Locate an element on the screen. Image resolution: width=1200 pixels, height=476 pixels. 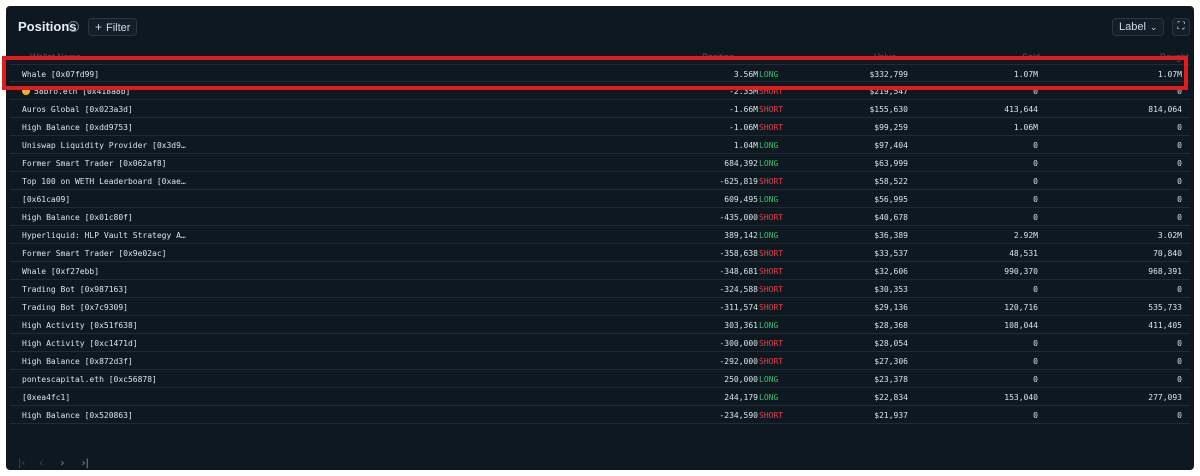
column-header-position: Position is located at coordinates (718, 57).